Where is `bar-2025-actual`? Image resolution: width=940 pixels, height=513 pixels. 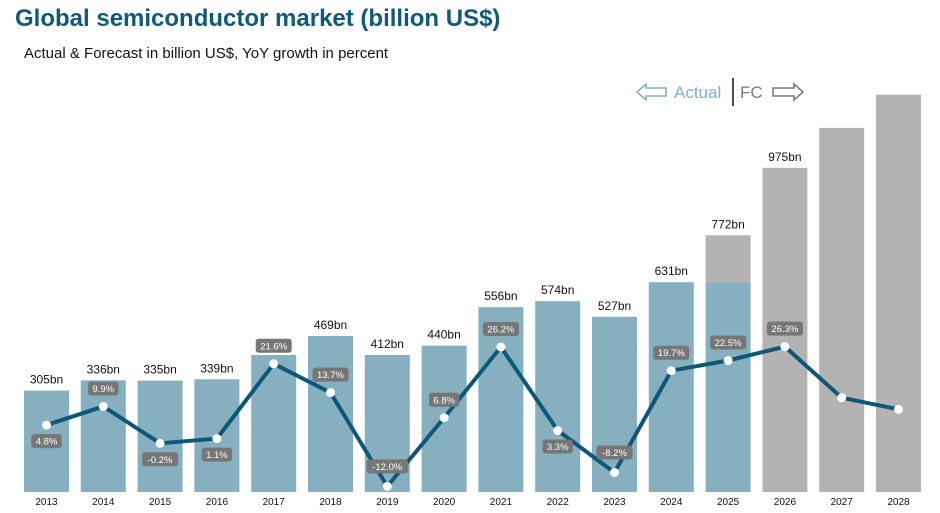 bar-2025-actual is located at coordinates (728, 387).